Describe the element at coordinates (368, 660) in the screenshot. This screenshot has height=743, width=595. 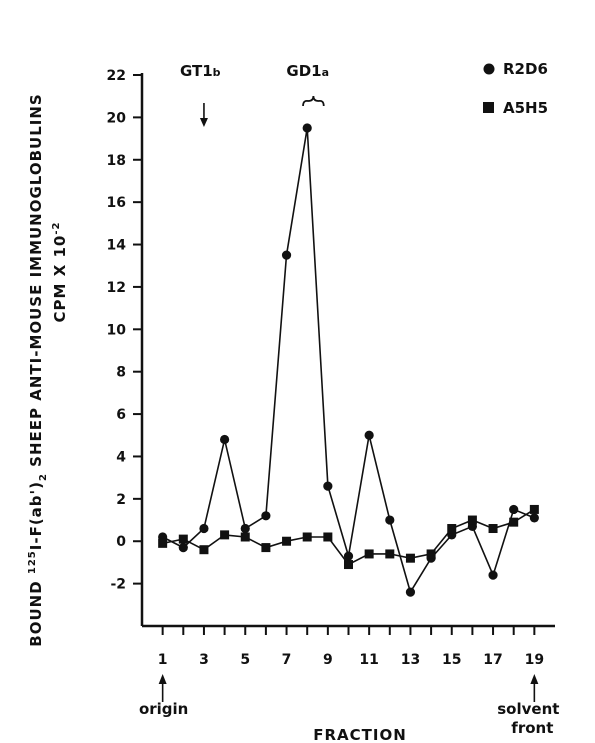
I see `x-tick-label: 11` at that location.